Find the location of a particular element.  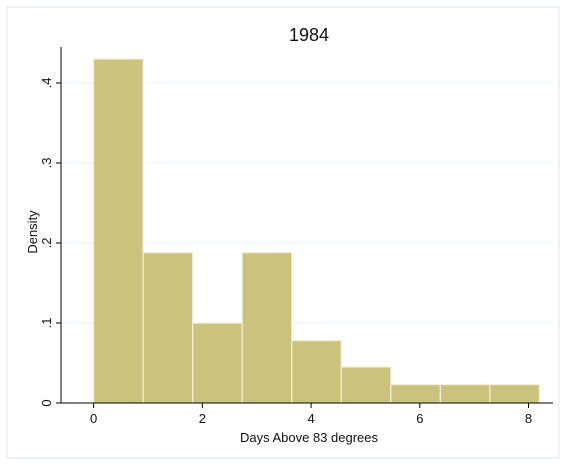

x-tick-label: 2 is located at coordinates (202, 418).